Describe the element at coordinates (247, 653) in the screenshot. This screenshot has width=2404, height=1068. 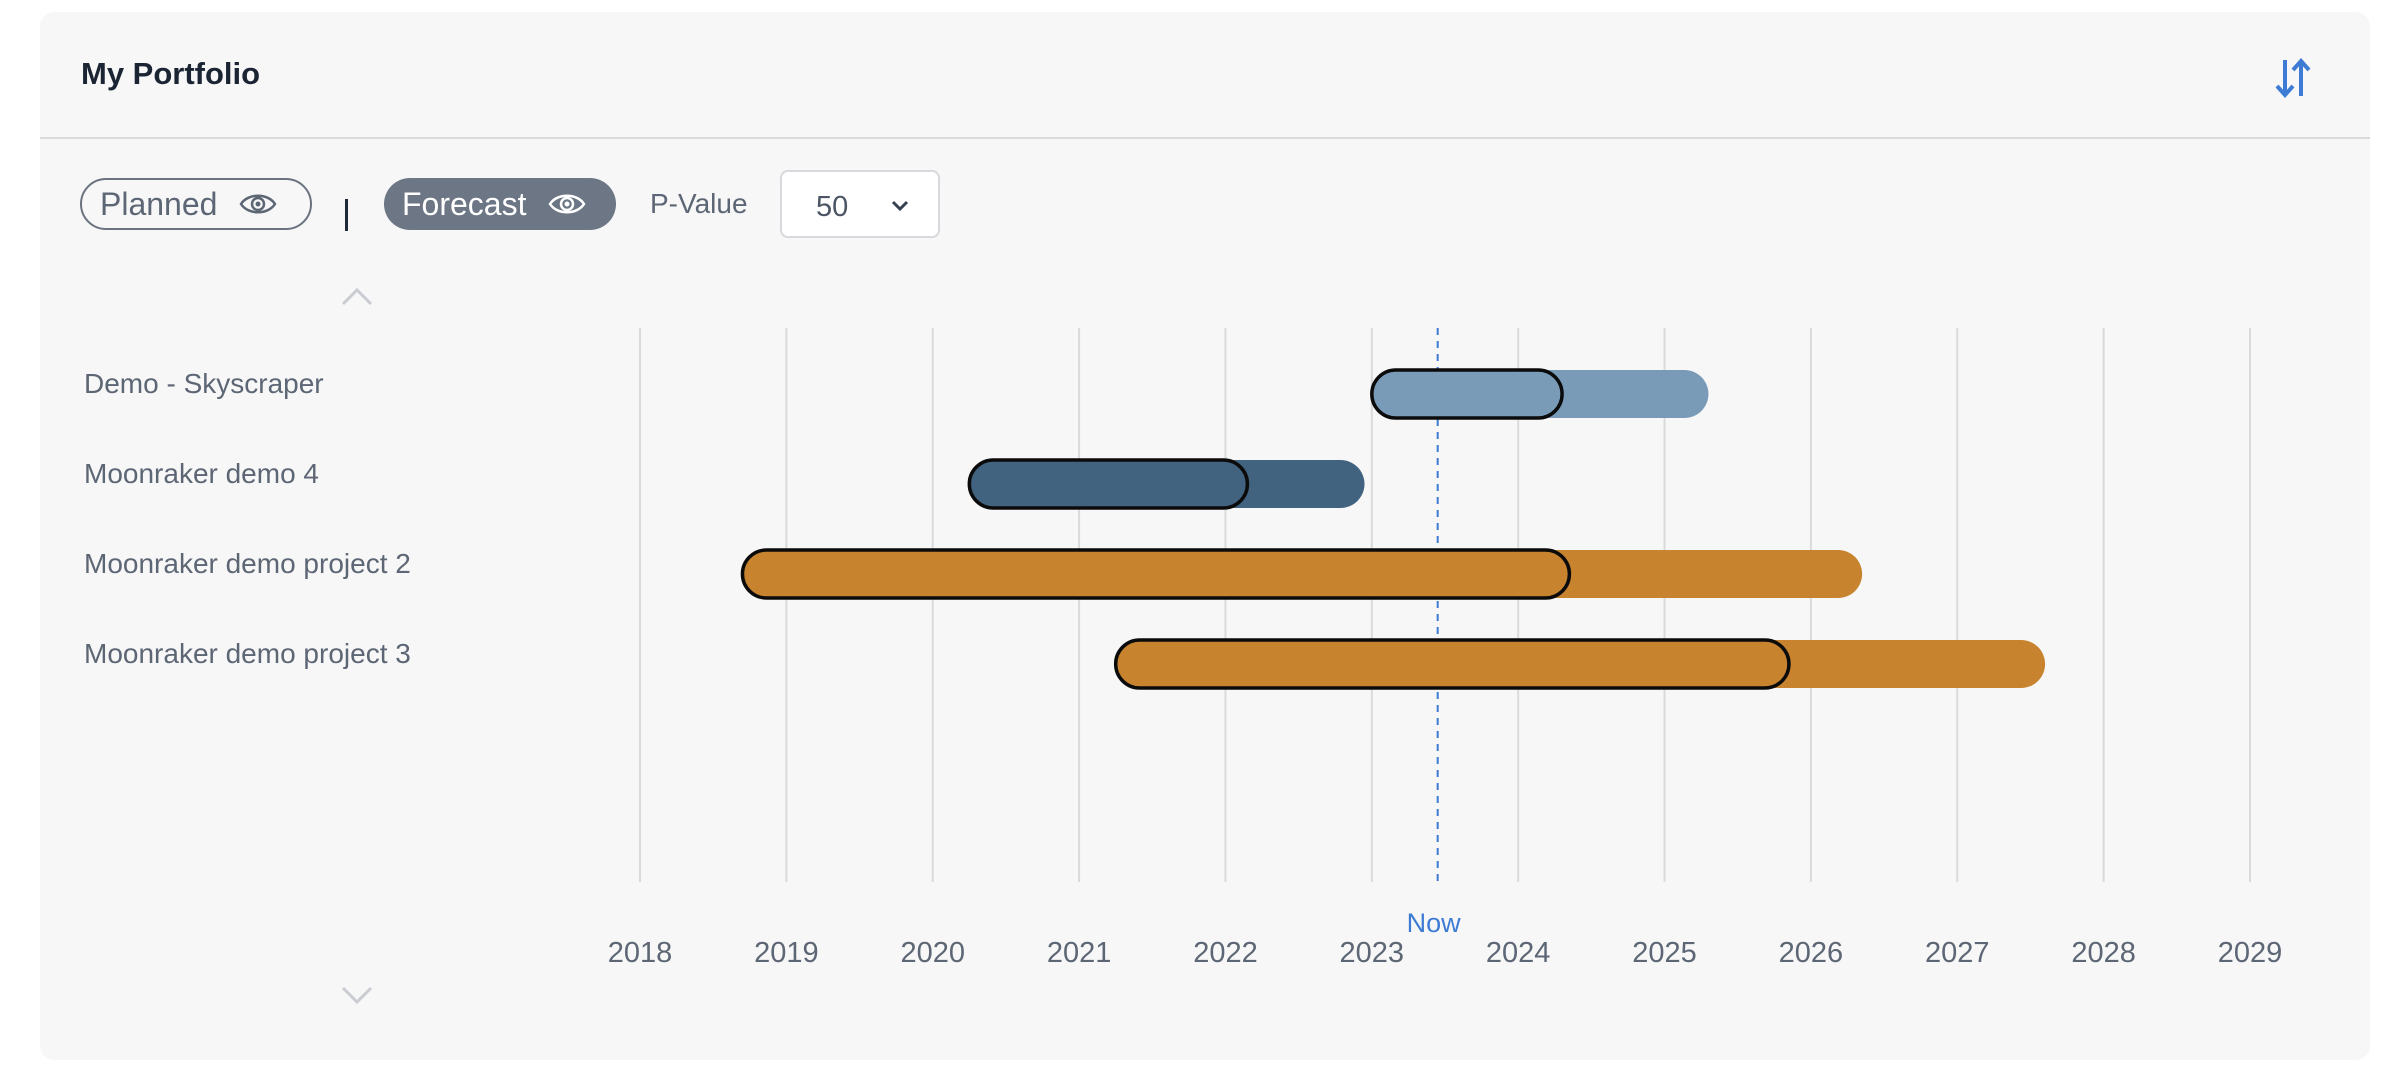
I see `project-name: Moonraker demo project 3` at that location.